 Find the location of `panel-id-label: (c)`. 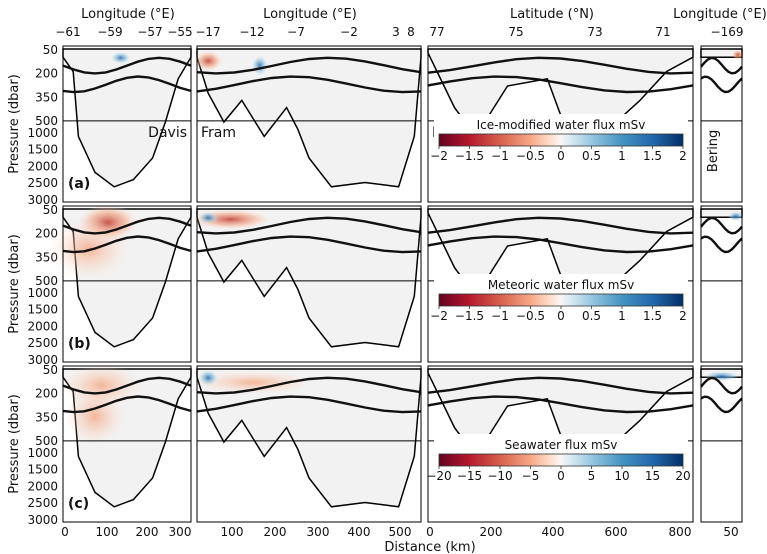

panel-id-label: (c) is located at coordinates (78, 504).